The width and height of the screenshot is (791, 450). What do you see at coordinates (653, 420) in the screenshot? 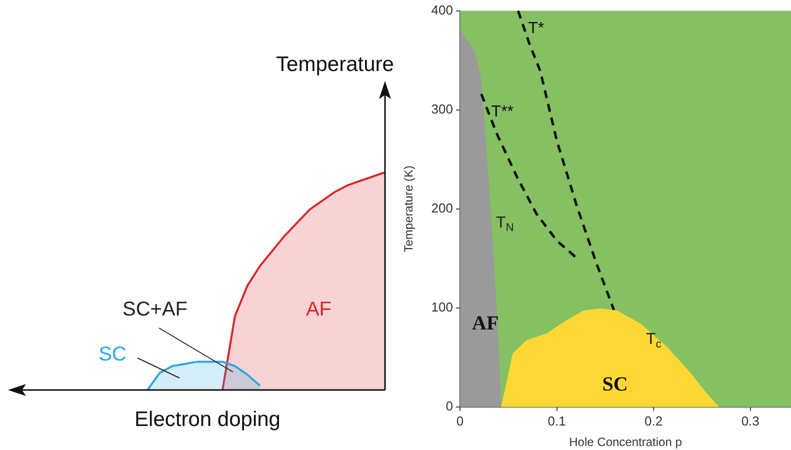
I see `x-tick-label: 0.2` at bounding box center [653, 420].